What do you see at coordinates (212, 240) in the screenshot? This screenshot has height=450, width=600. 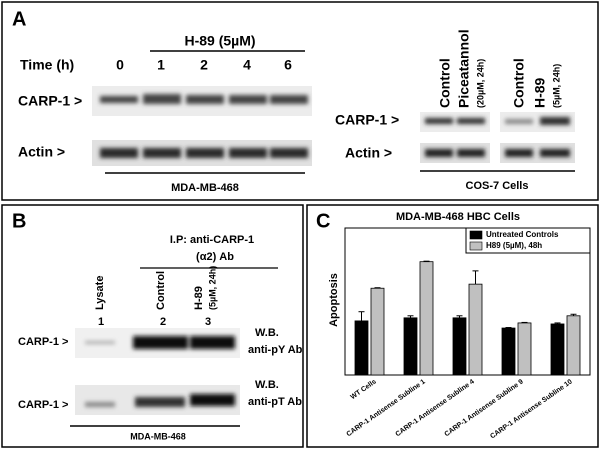 I see `ip-label: I.P: anti-CARP-1` at bounding box center [212, 240].